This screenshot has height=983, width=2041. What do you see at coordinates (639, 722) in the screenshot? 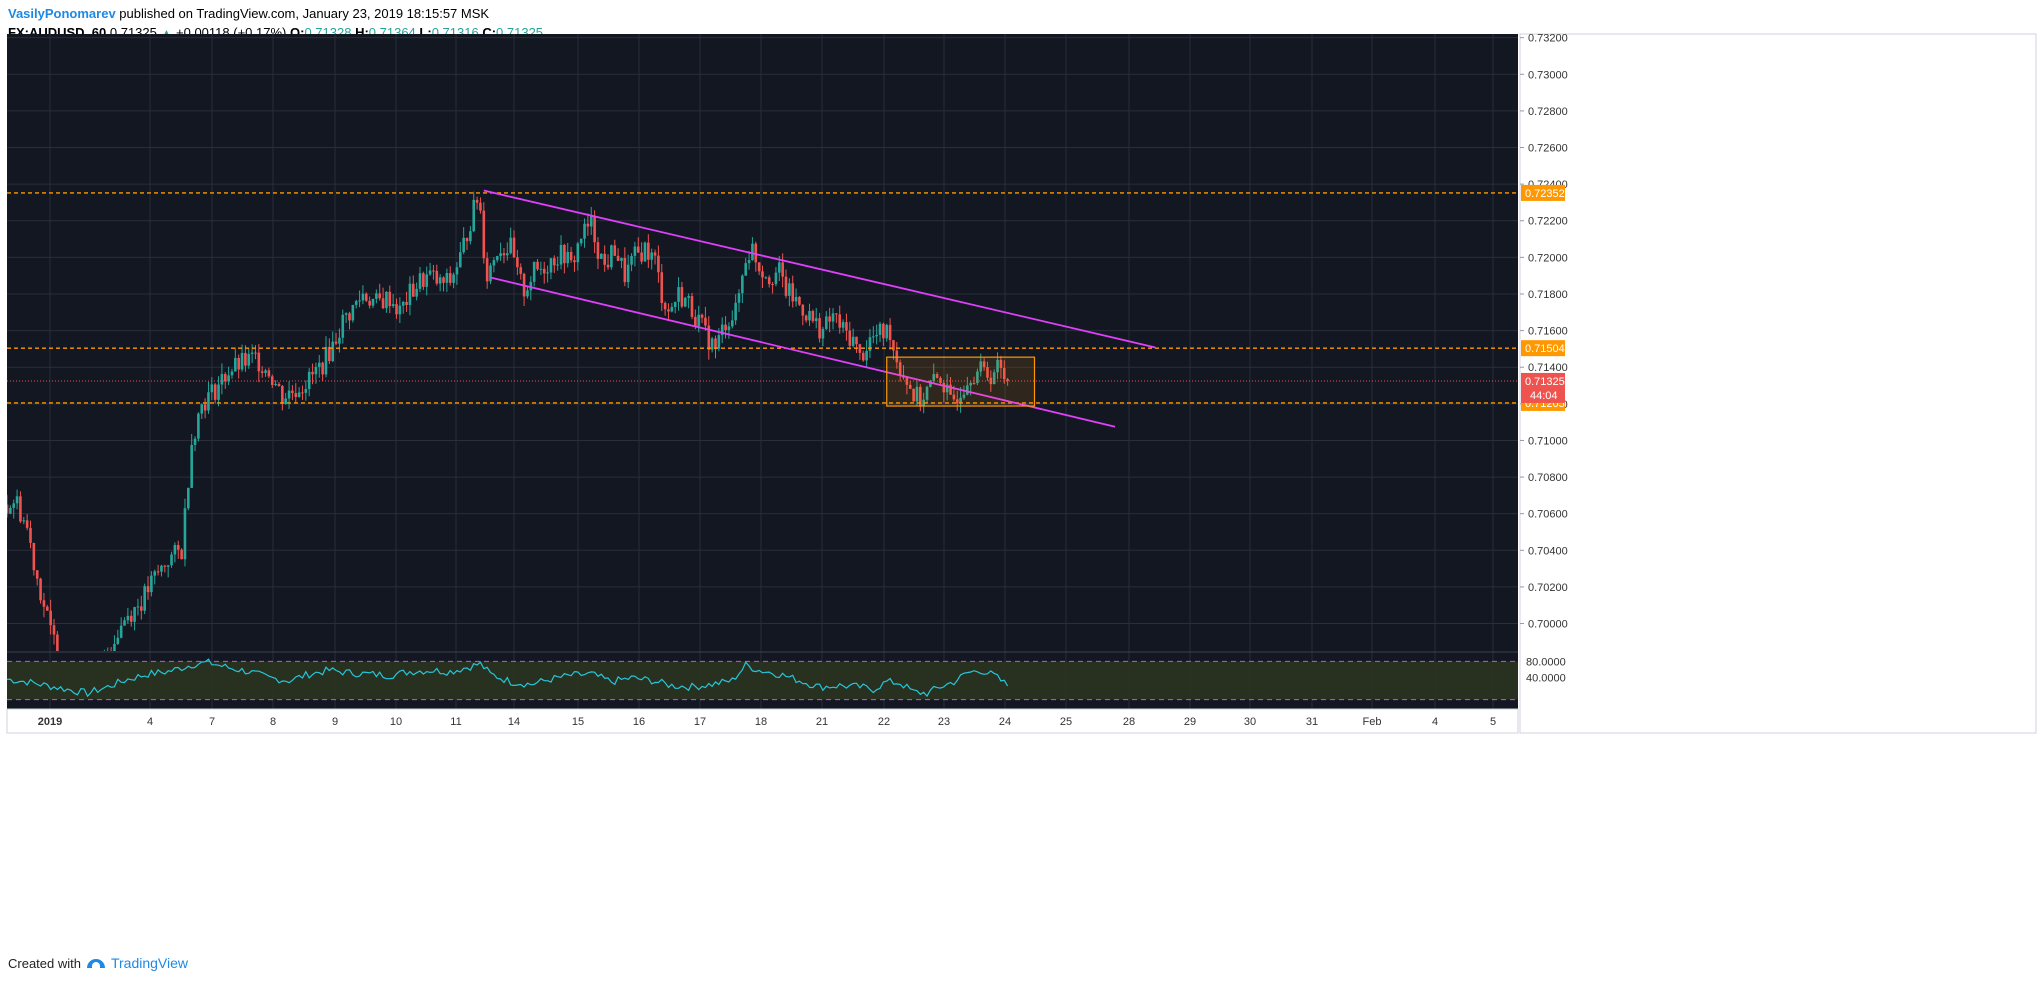
I see `time-tick-label: 16` at bounding box center [639, 722].